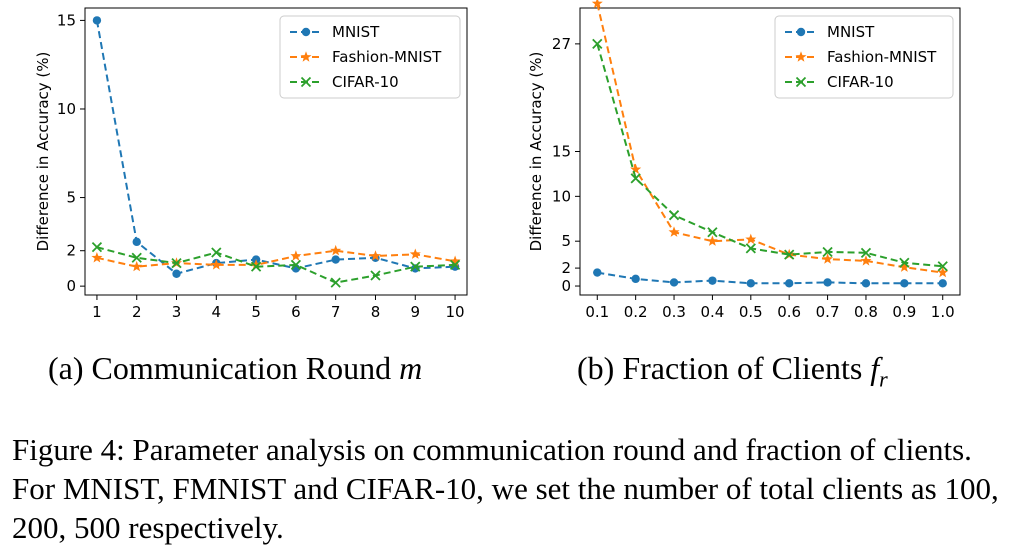 Image resolution: width=1030 pixels, height=560 pixels. I want to click on x-tick-label: 0.7, so click(828, 312).